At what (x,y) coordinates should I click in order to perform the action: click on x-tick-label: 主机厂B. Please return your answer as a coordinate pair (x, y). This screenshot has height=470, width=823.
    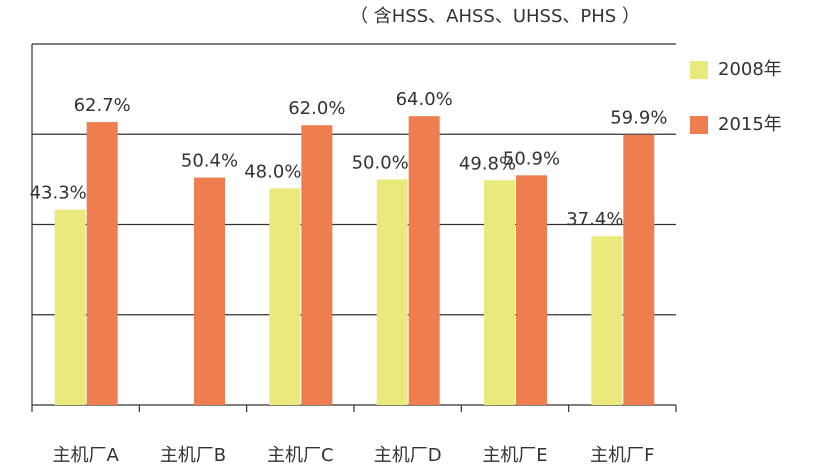
    Looking at the image, I should click on (193, 455).